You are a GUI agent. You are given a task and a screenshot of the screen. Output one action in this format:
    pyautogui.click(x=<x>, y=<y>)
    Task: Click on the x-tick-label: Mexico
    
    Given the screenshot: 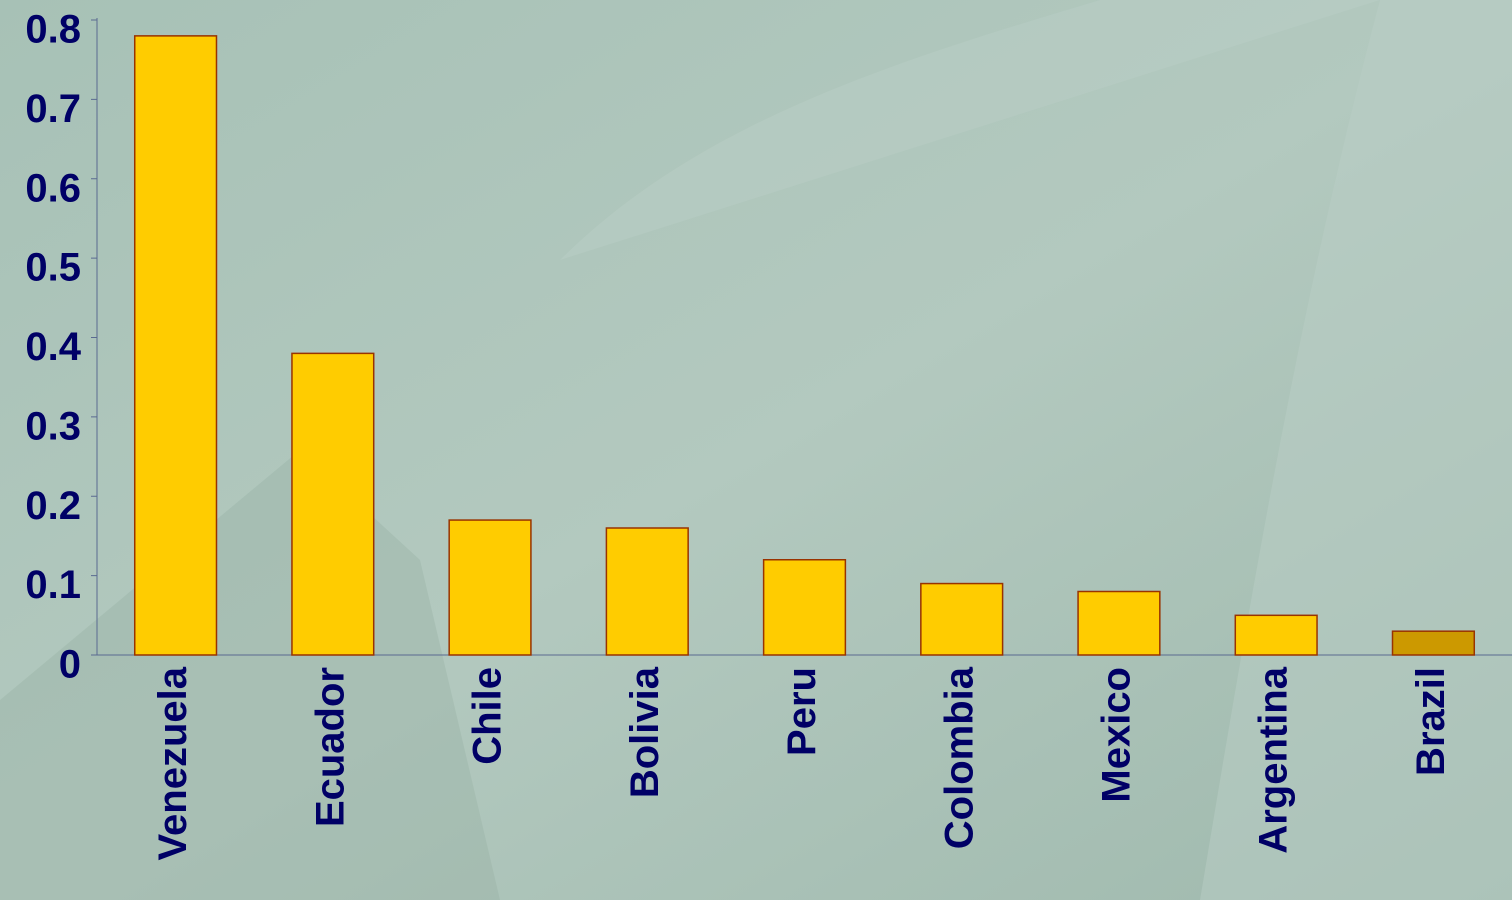 What is the action you would take?
    pyautogui.click(x=1117, y=735)
    